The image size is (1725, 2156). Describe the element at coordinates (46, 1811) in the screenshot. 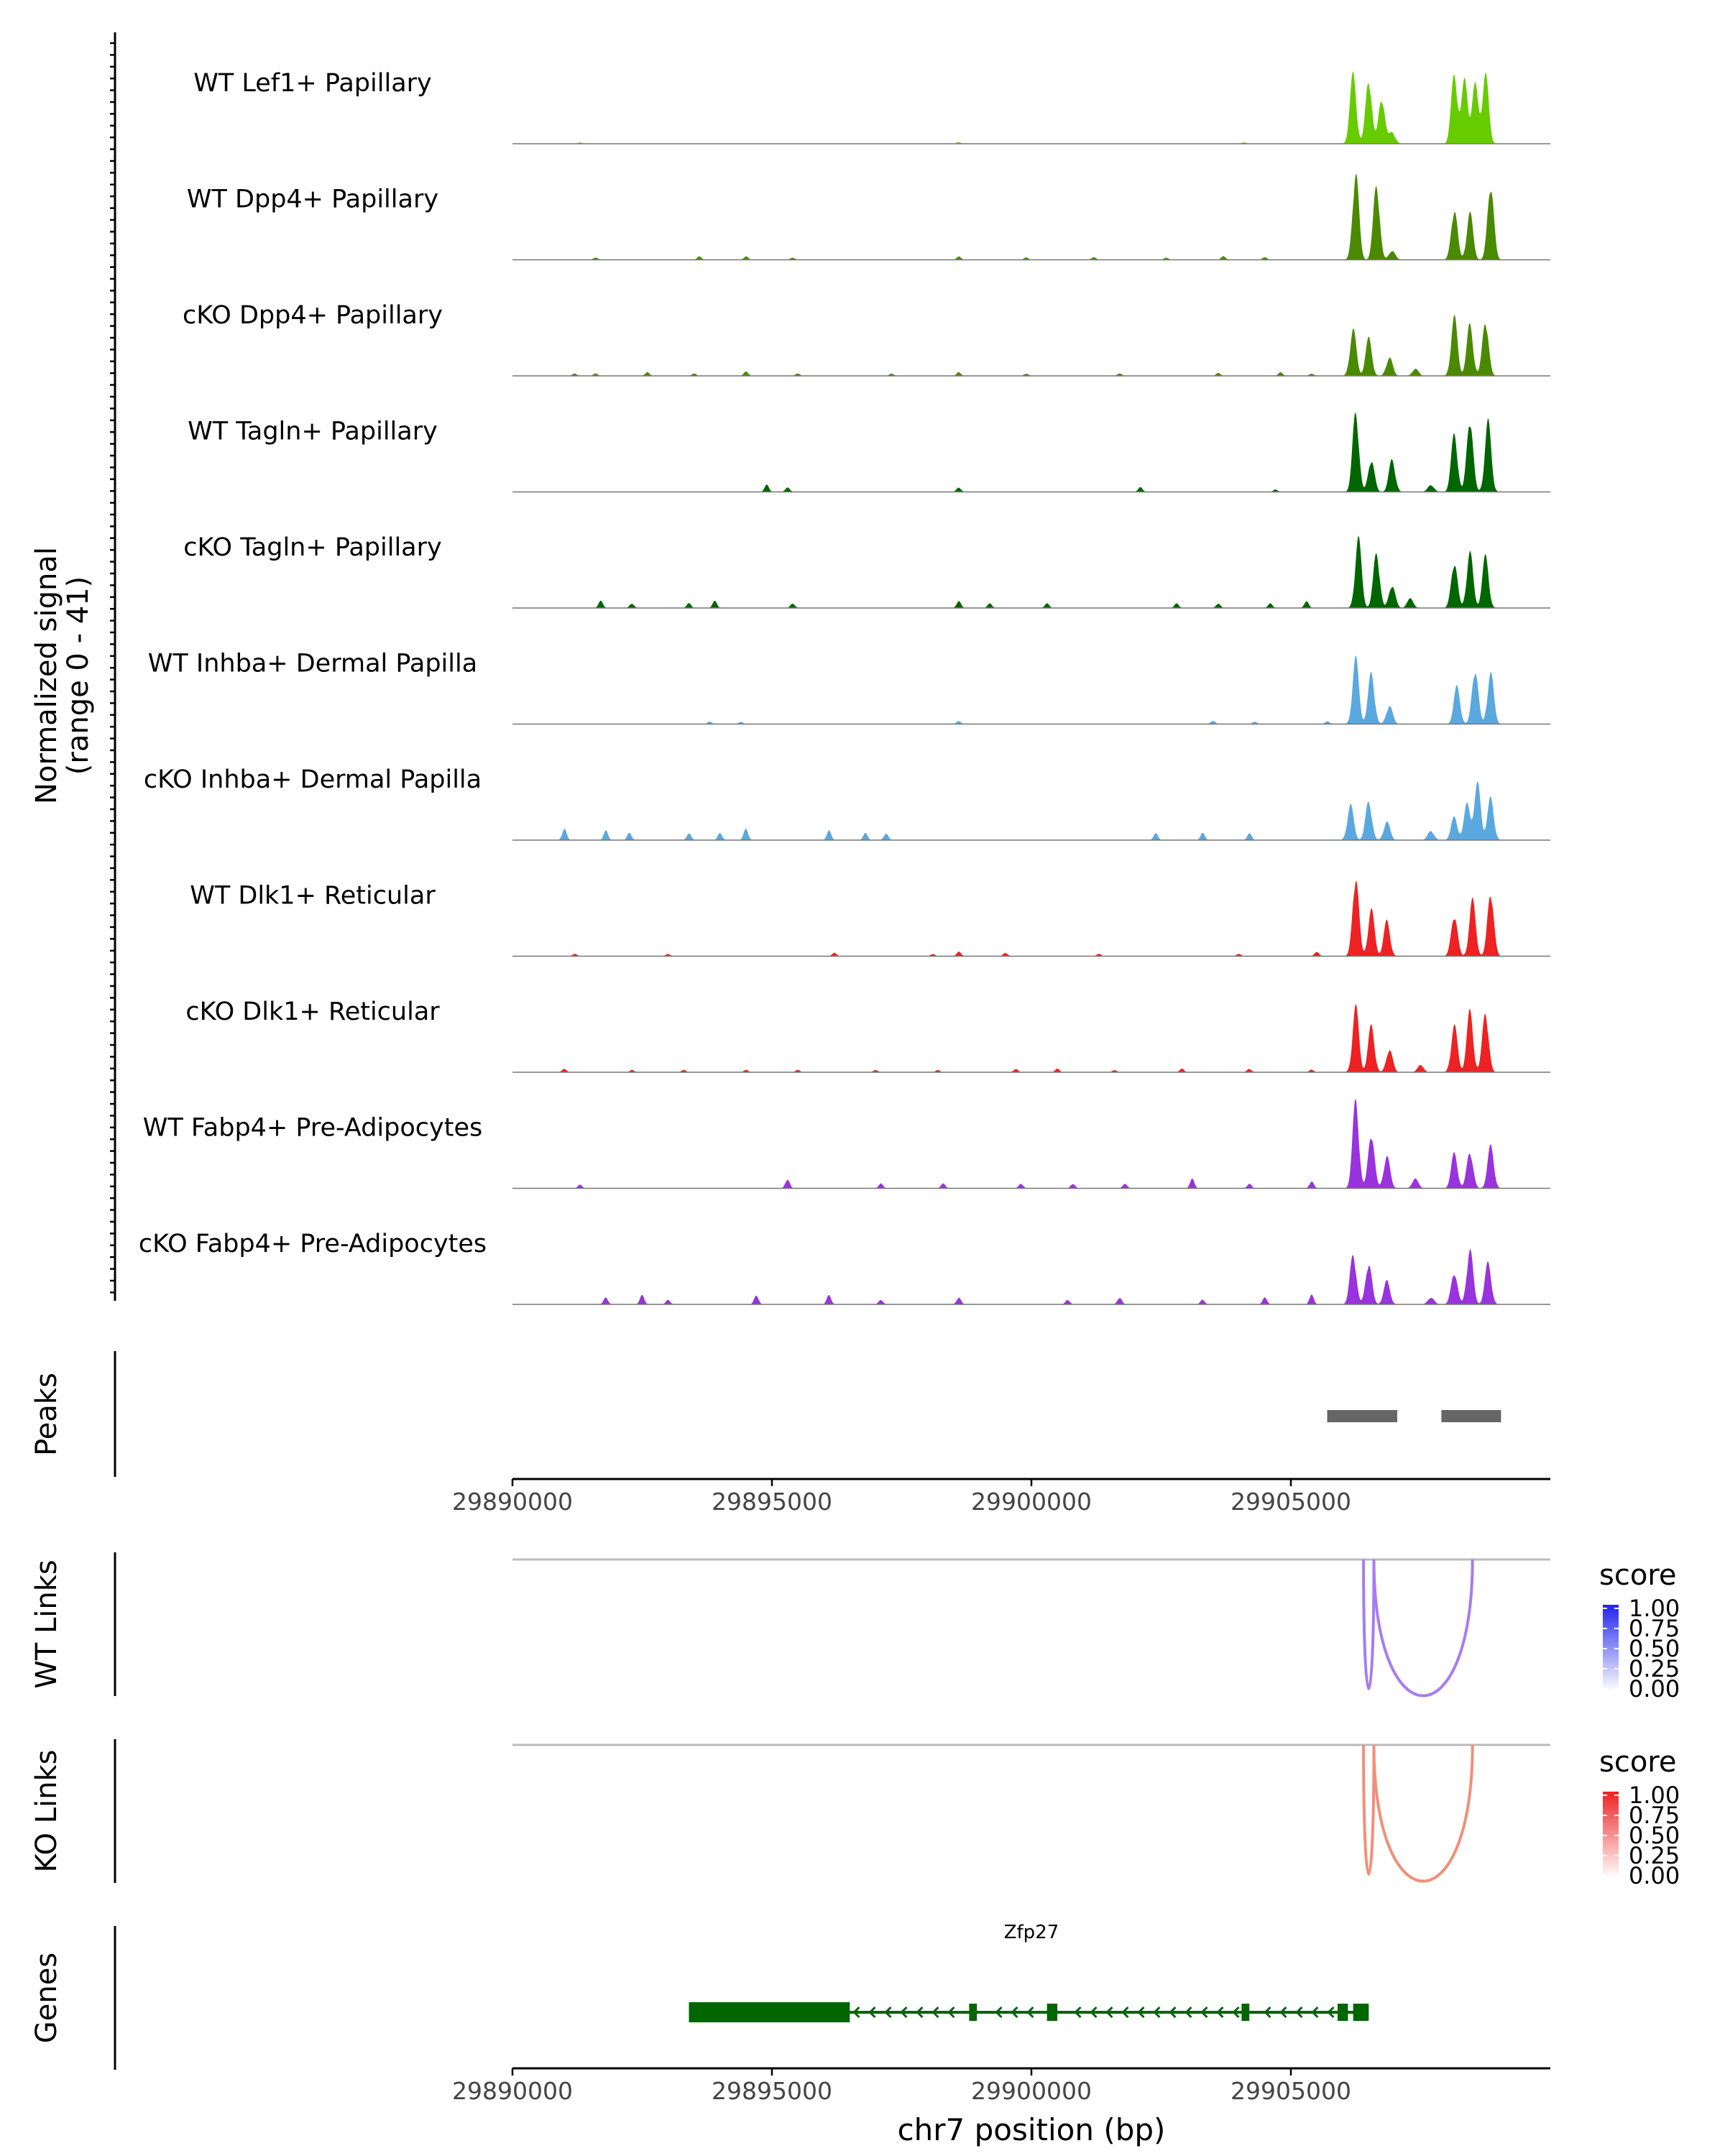

I see `ko-links-label: KO Links` at that location.